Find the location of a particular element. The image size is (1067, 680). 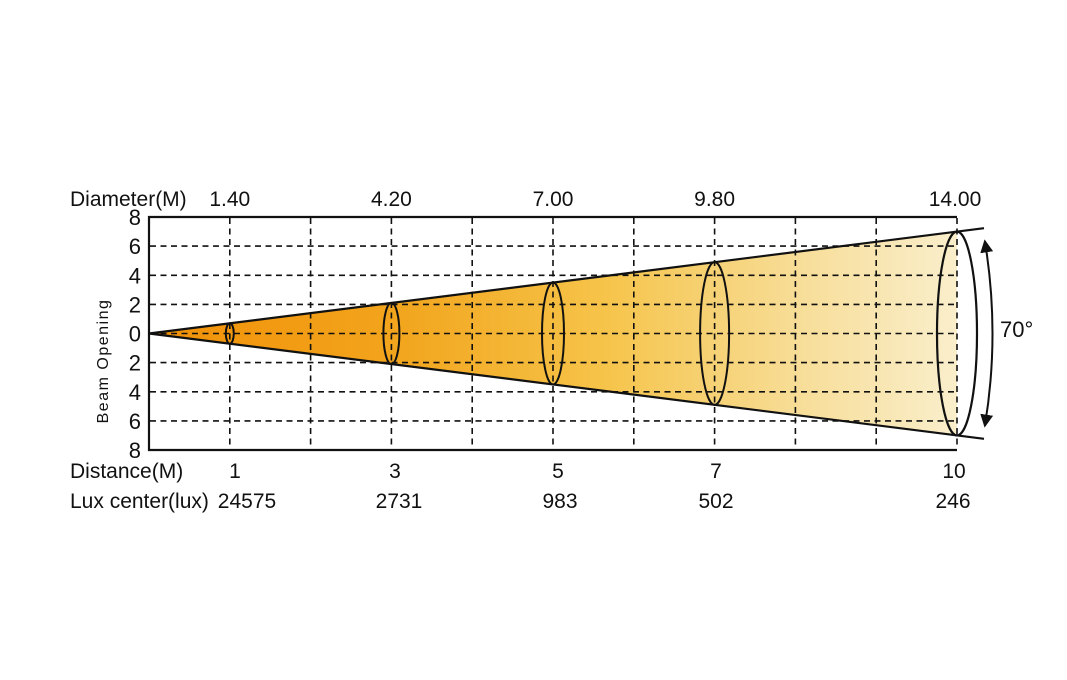

distance-row-label: Distance(M) is located at coordinates (126, 471).